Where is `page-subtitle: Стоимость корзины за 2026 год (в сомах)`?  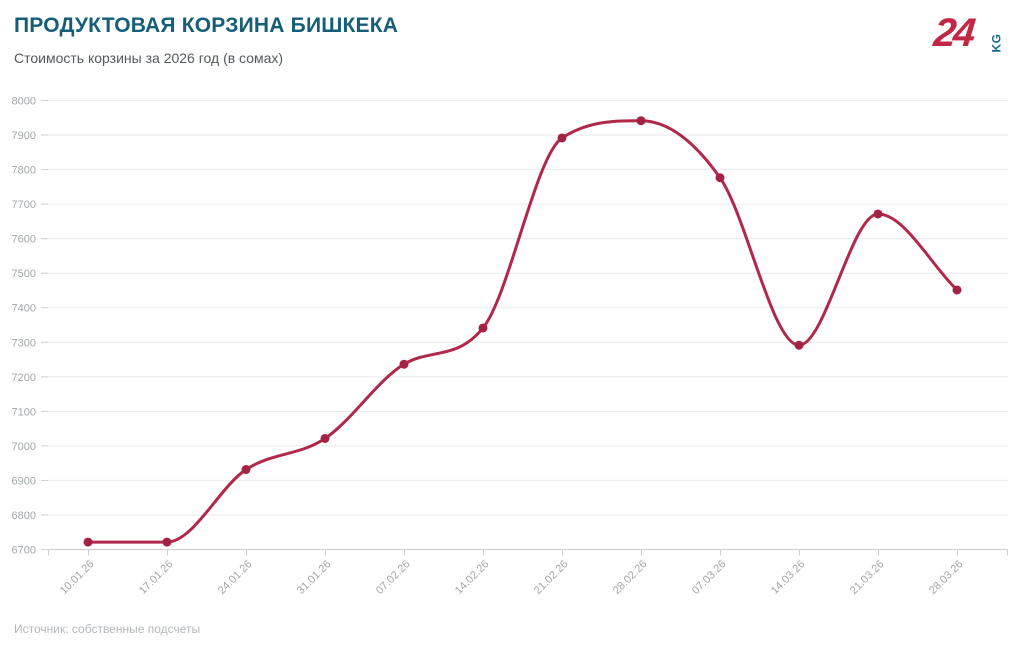 page-subtitle: Стоимость корзины за 2026 год (в сомах) is located at coordinates (149, 58).